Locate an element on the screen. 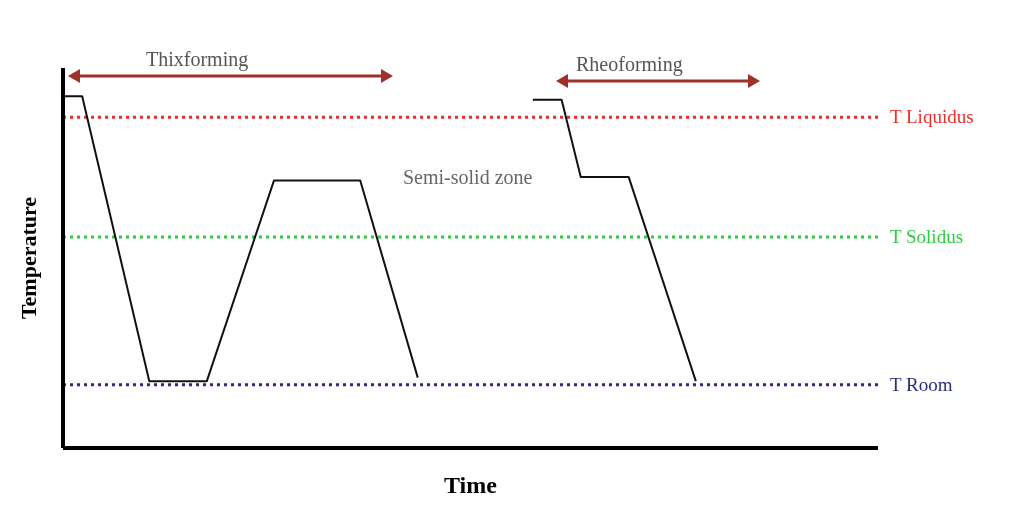  ref-line-label: T Room is located at coordinates (921, 384).